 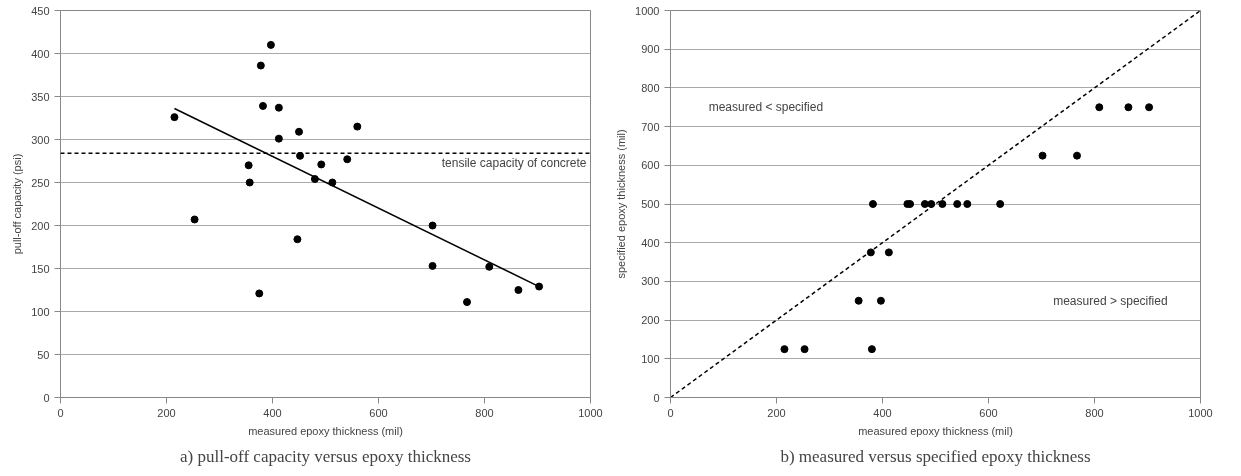 What do you see at coordinates (650, 165) in the screenshot?
I see `y-tick-label: 600` at bounding box center [650, 165].